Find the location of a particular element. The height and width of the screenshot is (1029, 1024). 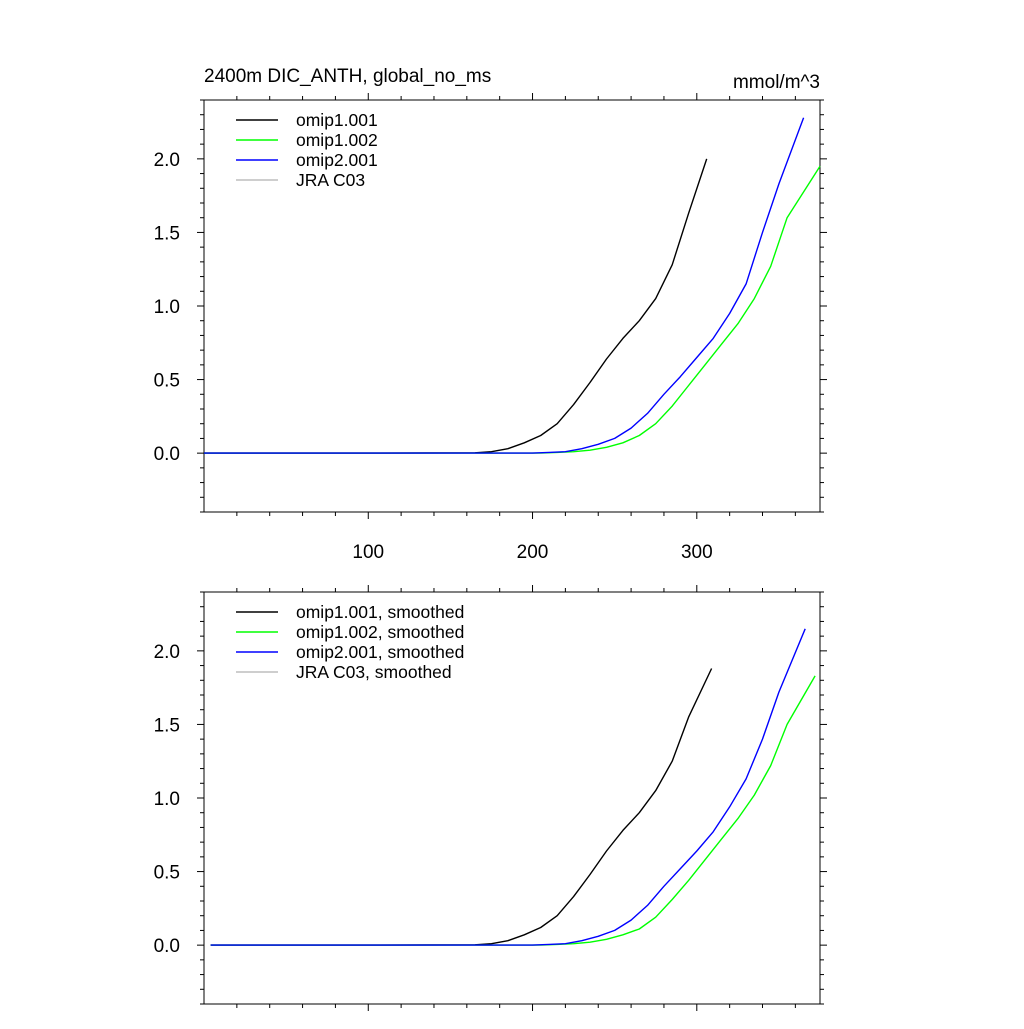

x-axis-labels: 100 200 300 is located at coordinates (532, 552).